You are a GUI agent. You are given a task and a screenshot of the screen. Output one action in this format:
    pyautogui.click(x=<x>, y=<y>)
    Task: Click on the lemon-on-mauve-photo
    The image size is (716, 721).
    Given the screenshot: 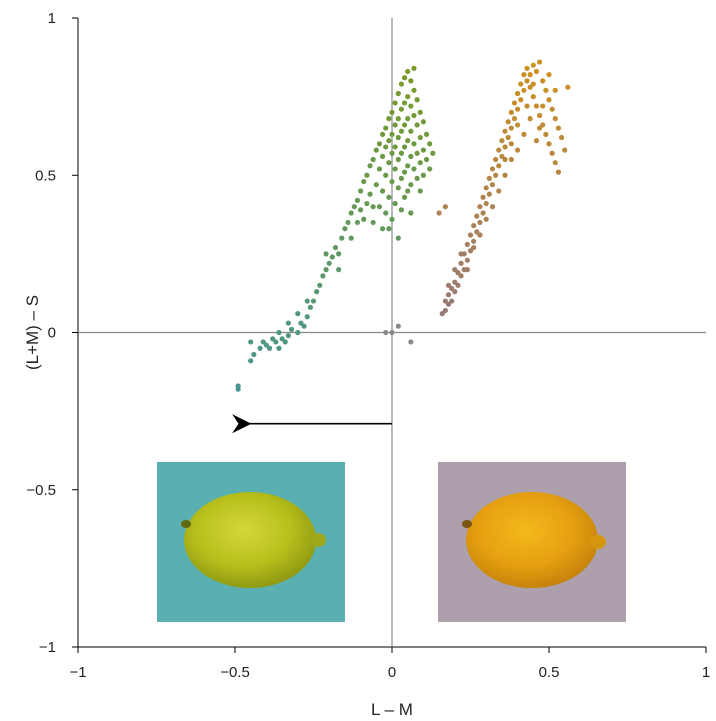 What is the action you would take?
    pyautogui.click(x=532, y=542)
    